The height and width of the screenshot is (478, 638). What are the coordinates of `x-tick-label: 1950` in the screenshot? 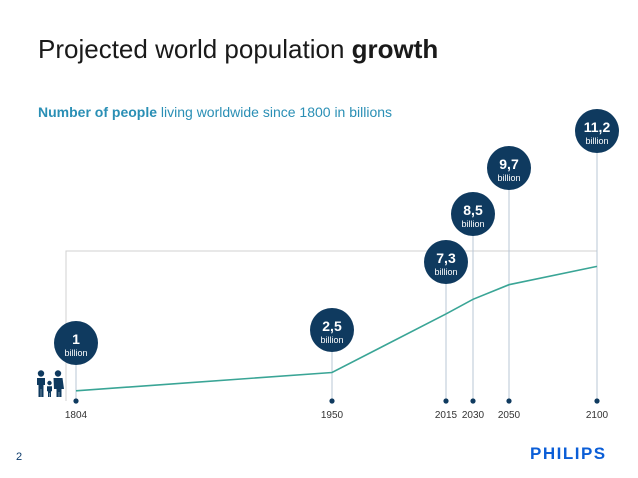 It's located at (332, 415).